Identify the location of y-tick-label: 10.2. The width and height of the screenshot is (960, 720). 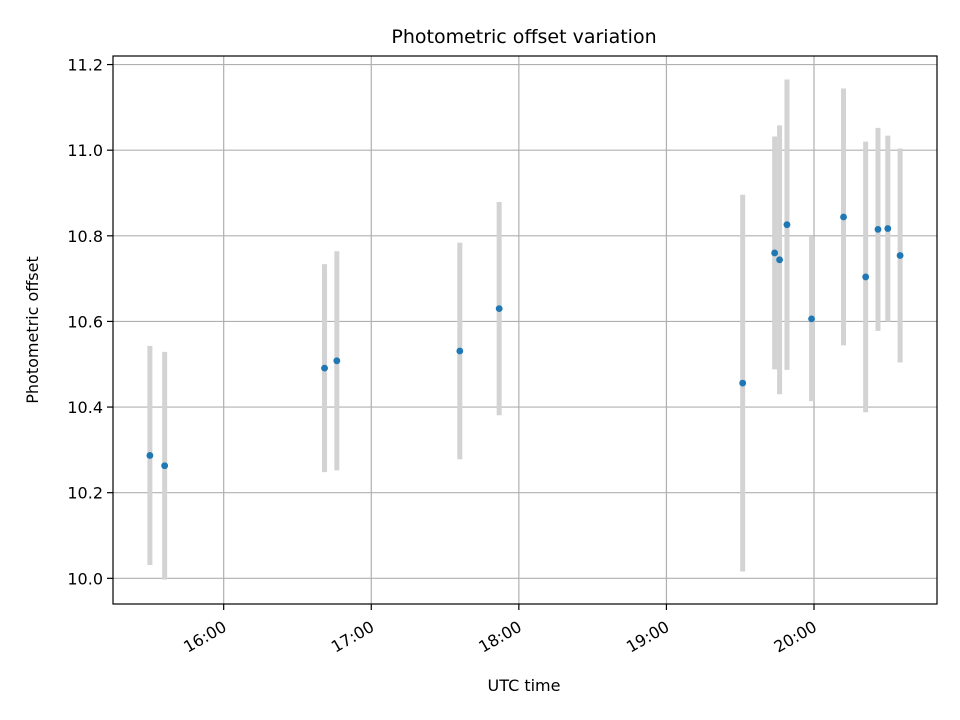
(85, 493).